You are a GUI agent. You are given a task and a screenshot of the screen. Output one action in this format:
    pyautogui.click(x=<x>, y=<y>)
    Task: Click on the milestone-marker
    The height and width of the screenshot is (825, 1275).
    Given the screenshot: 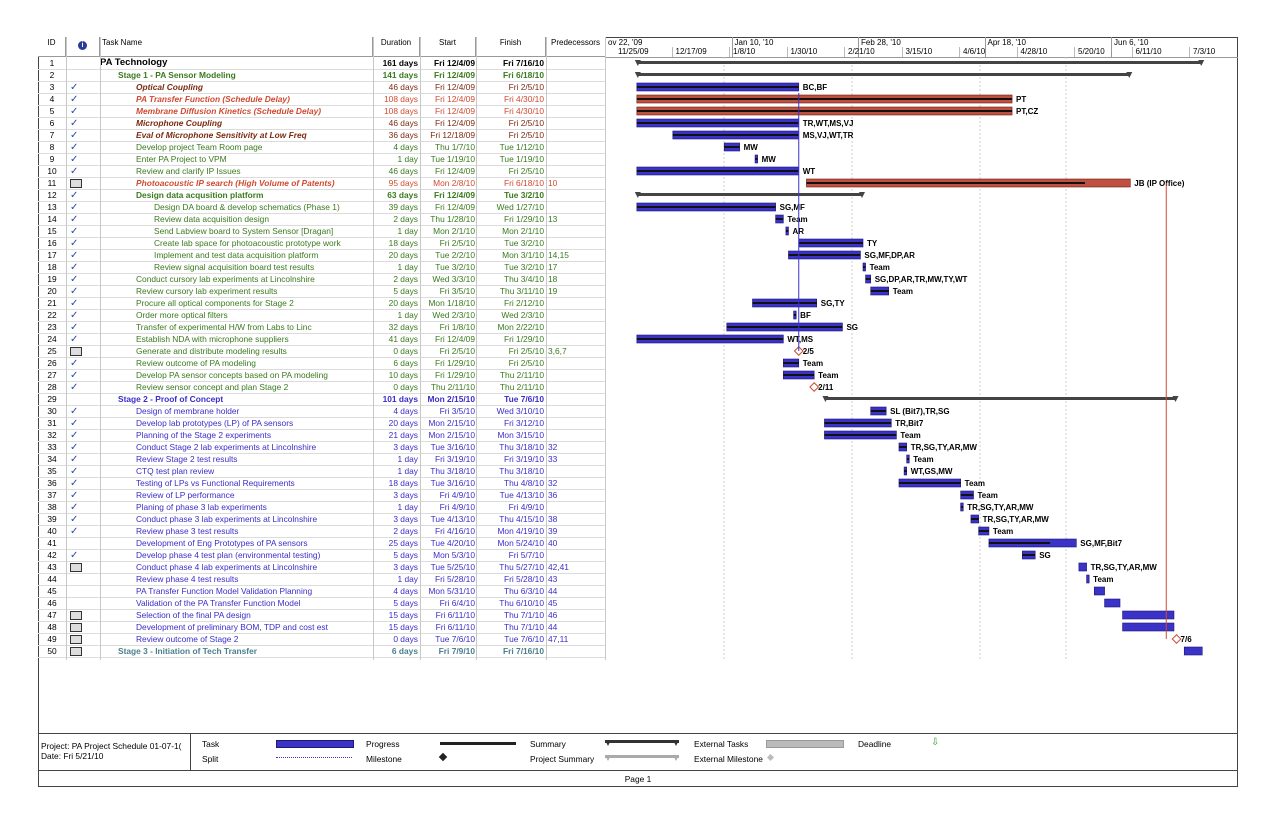 What is the action you would take?
    pyautogui.click(x=814, y=387)
    